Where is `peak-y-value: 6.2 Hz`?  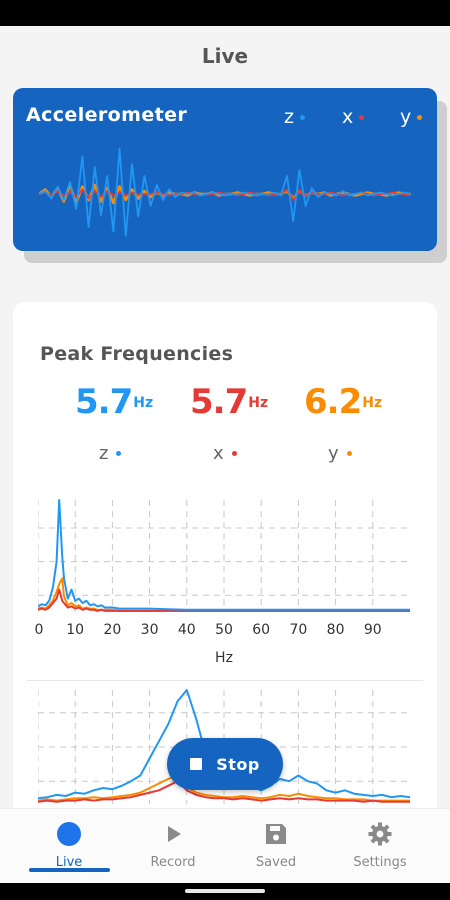 peak-y-value: 6.2 Hz is located at coordinates (343, 402).